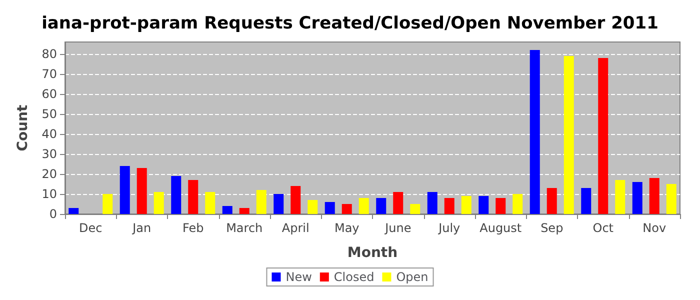 This screenshot has width=700, height=300. Describe the element at coordinates (603, 228) in the screenshot. I see `x-tick-label: Oct` at that location.